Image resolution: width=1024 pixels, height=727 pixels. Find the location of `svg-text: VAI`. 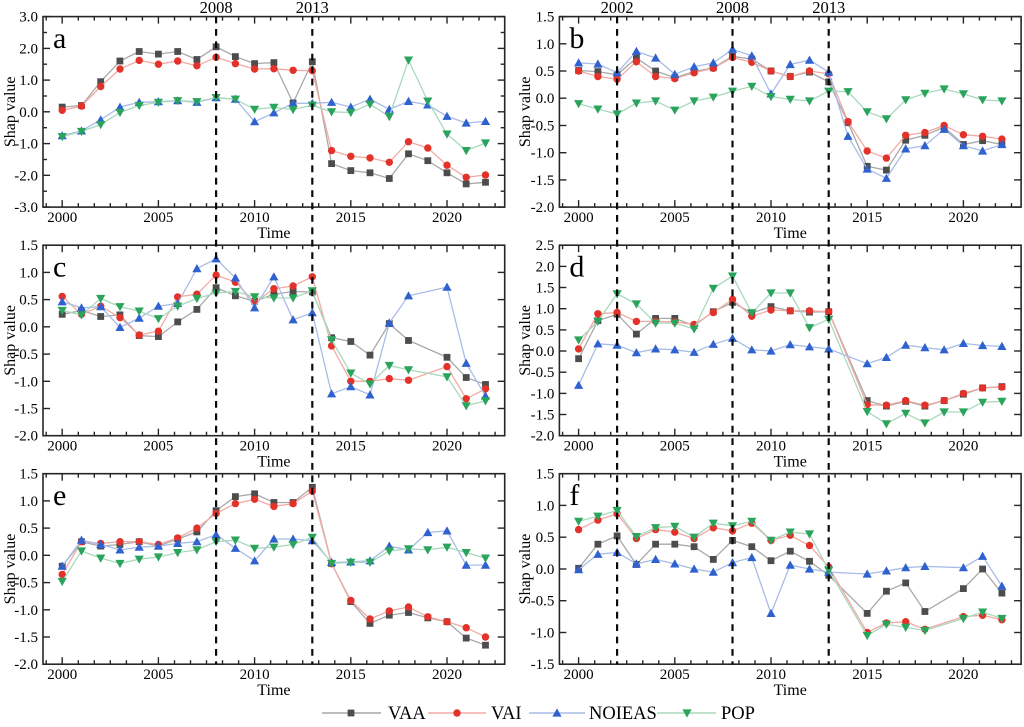

svg-text: VAI is located at coordinates (506, 713).